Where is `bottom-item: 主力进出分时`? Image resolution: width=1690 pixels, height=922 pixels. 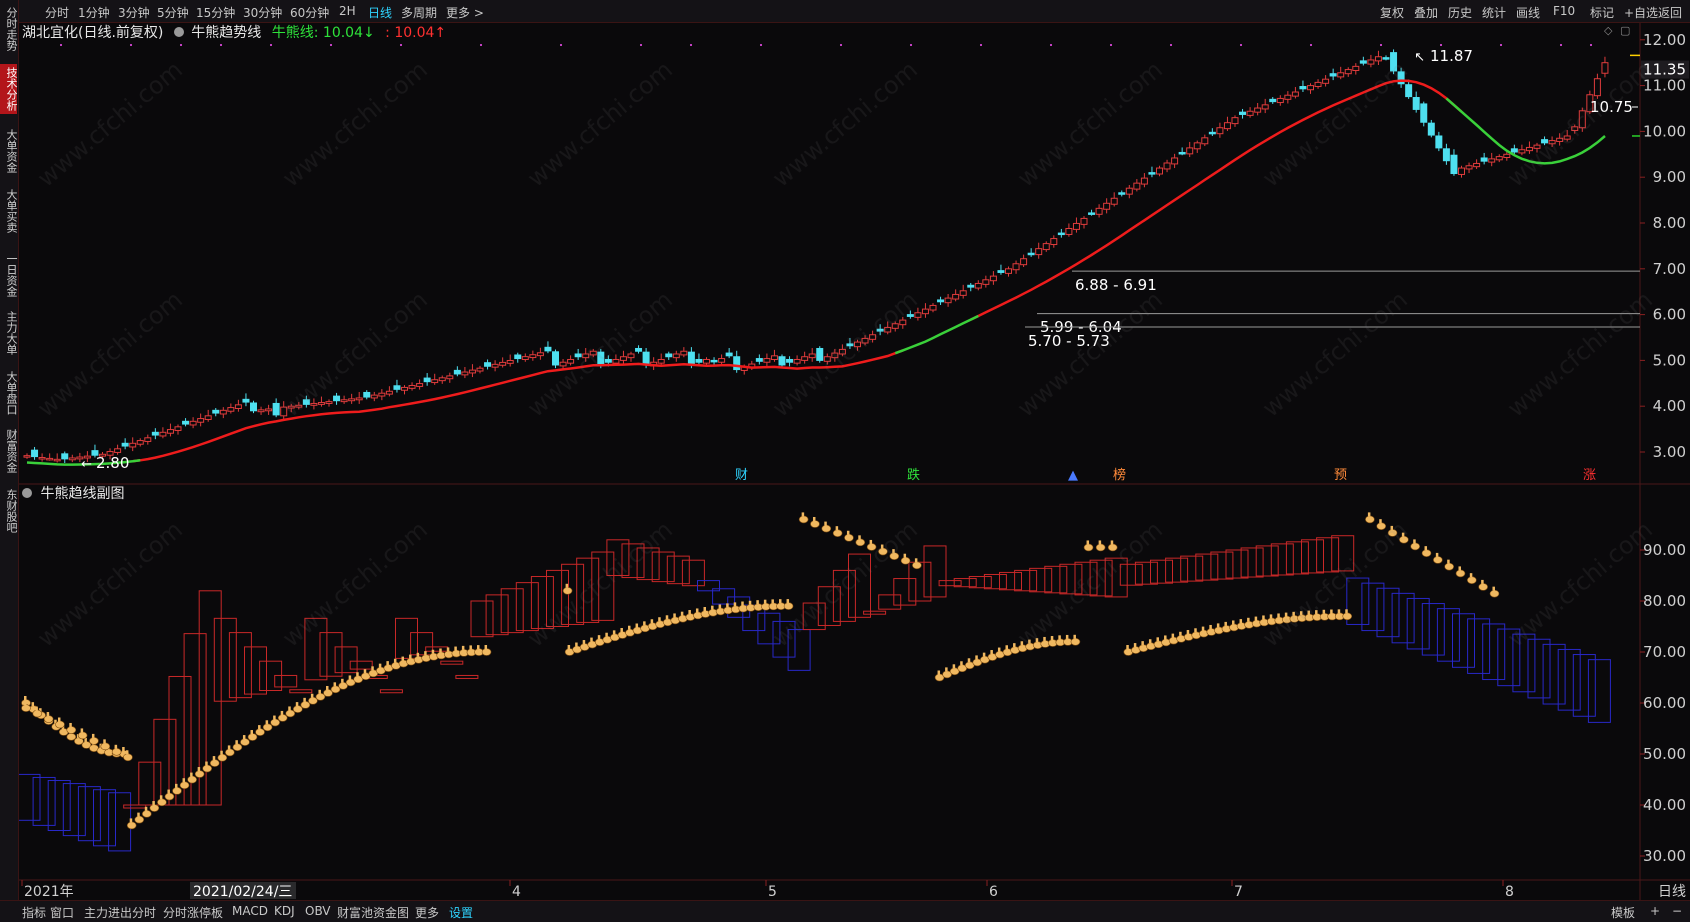 bottom-item: 主力进出分时 is located at coordinates (120, 913).